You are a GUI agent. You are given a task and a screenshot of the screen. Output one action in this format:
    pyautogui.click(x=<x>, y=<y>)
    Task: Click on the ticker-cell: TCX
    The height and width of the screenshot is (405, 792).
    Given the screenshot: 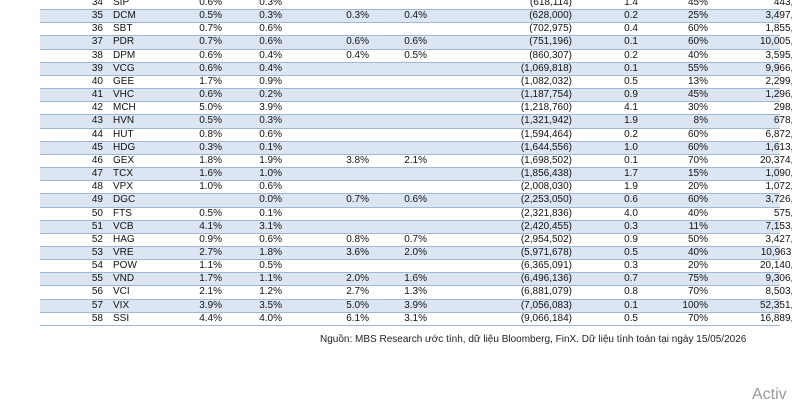 What is the action you would take?
    pyautogui.click(x=123, y=174)
    